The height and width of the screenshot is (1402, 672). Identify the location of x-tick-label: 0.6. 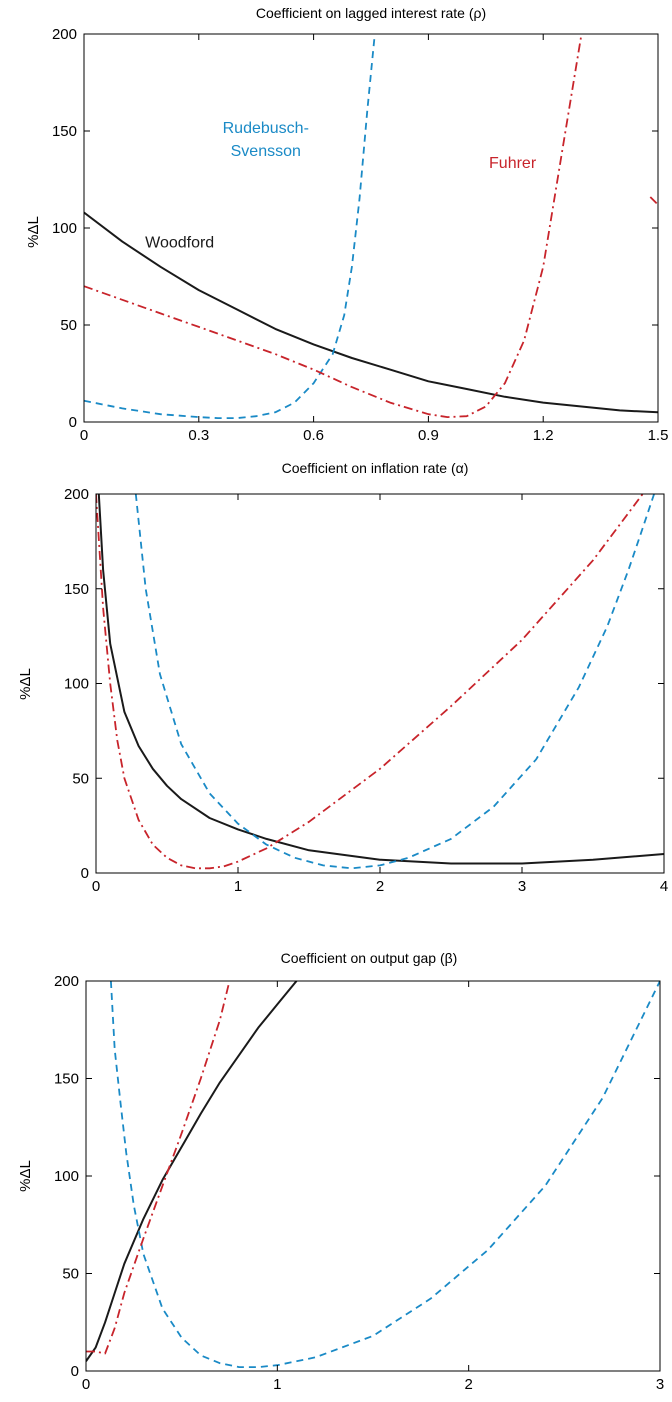
(313, 435).